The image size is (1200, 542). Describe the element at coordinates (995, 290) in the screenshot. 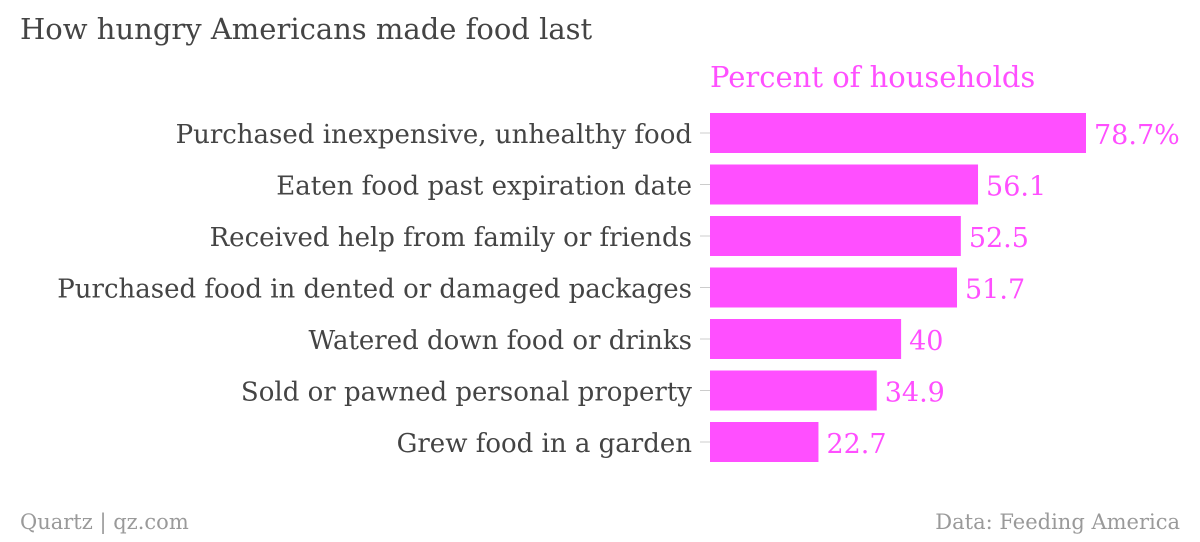

I see `value-label: 51.7` at that location.